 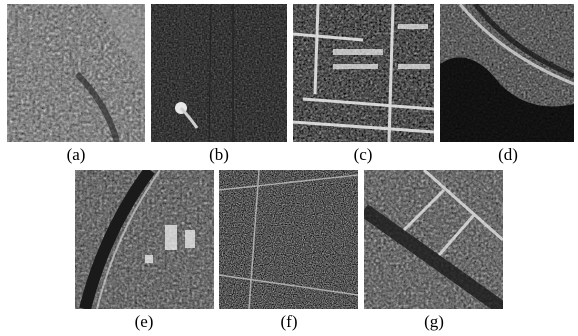 I want to click on caption-b: (b), so click(x=219, y=154).